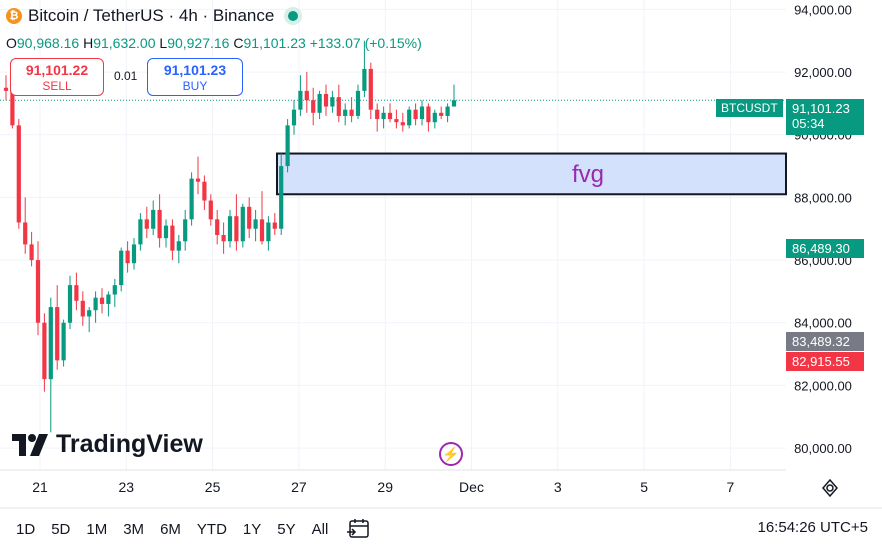 This screenshot has width=882, height=550. What do you see at coordinates (26, 529) in the screenshot?
I see `timeframe-1d: 1D` at bounding box center [26, 529].